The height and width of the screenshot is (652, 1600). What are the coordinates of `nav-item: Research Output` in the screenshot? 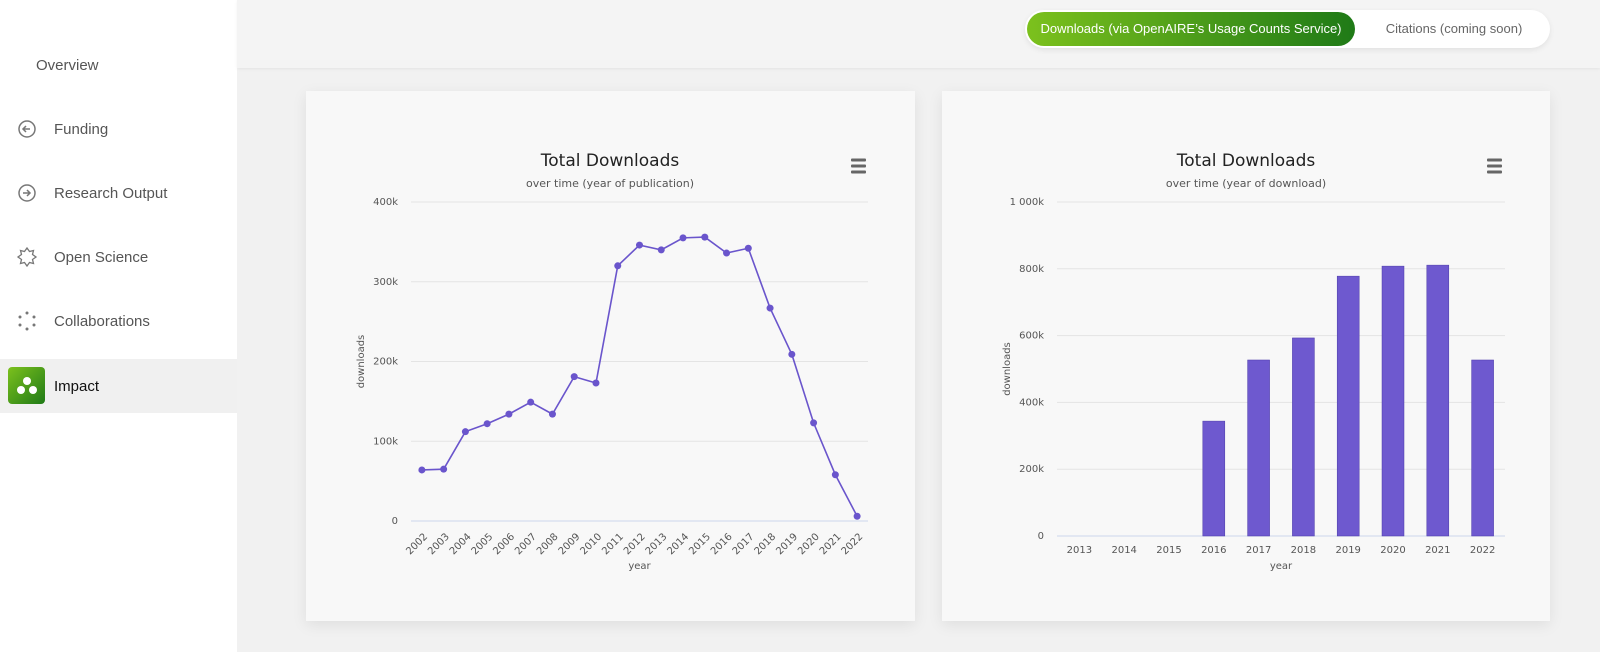 It's located at (118, 193).